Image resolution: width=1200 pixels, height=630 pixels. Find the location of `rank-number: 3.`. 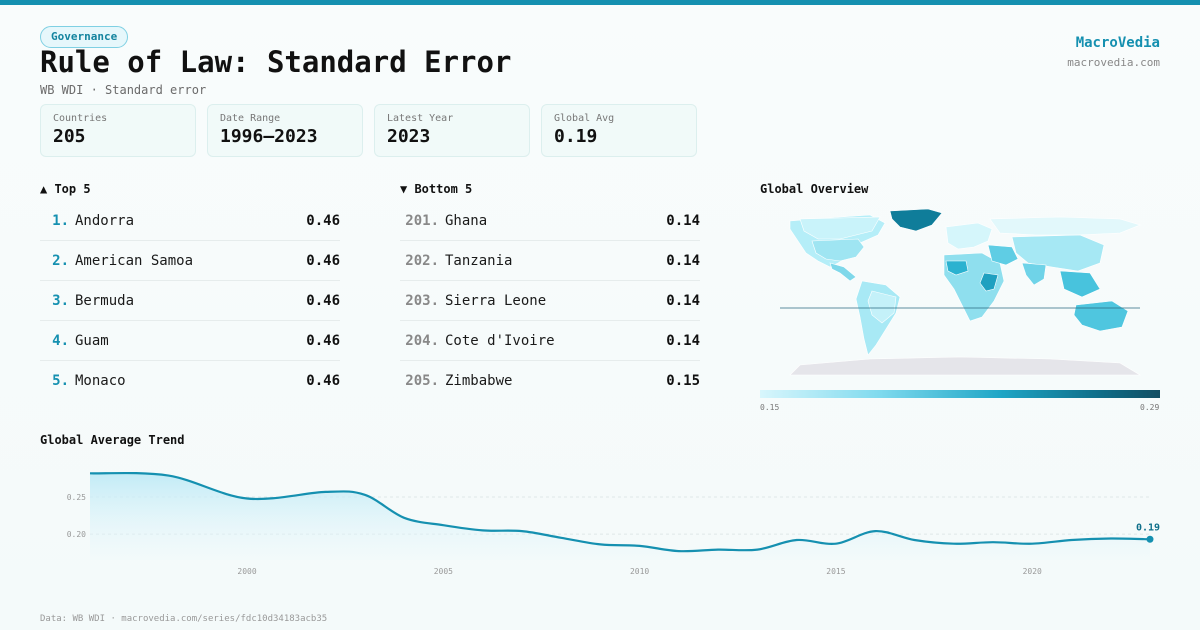

rank-number: 3. is located at coordinates (60, 300).